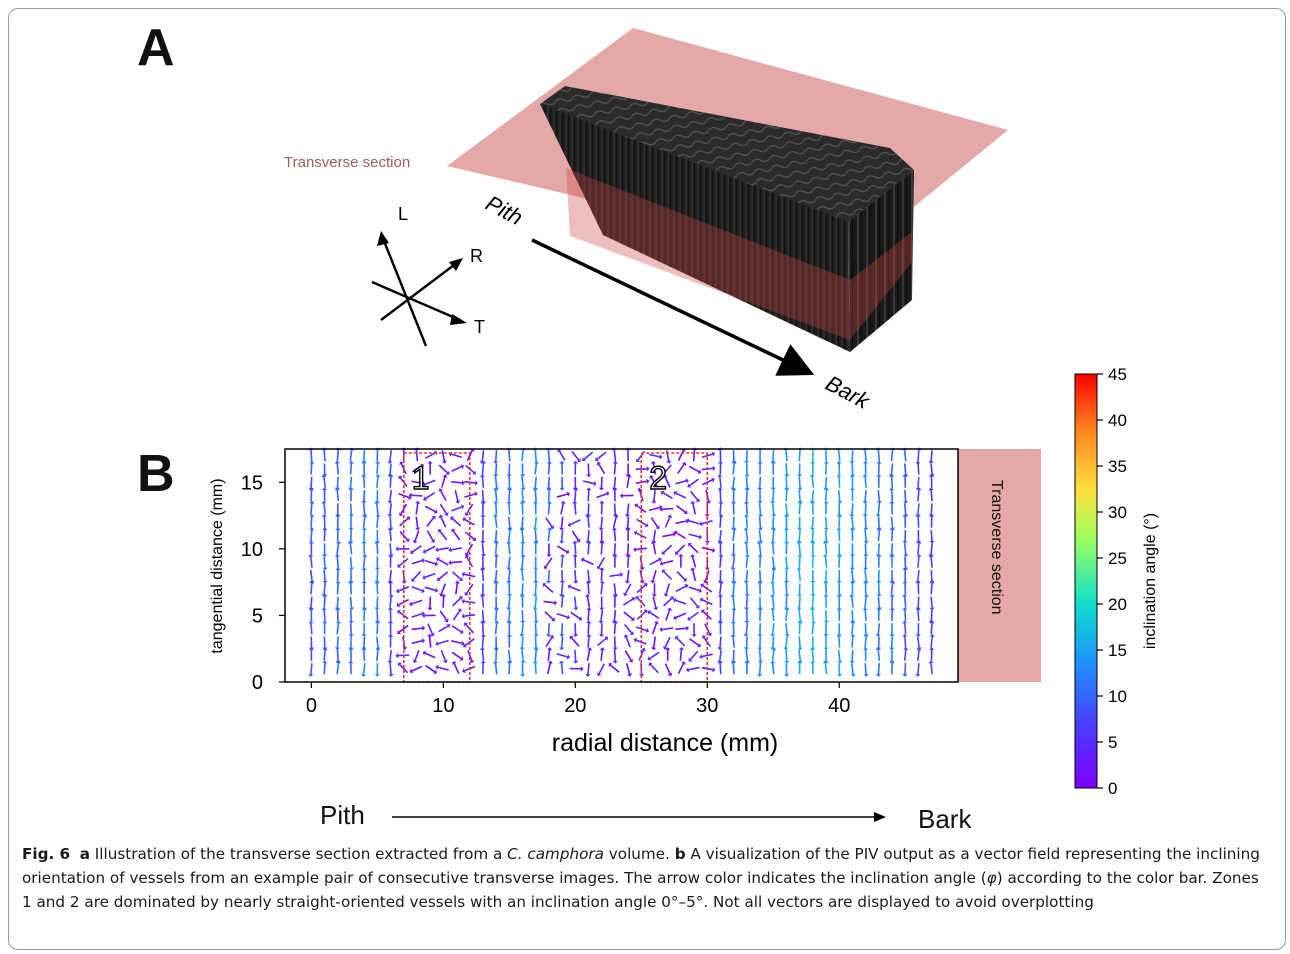 This screenshot has height=954, width=1290. What do you see at coordinates (881, 261) in the screenshot?
I see `block-side-face` at bounding box center [881, 261].